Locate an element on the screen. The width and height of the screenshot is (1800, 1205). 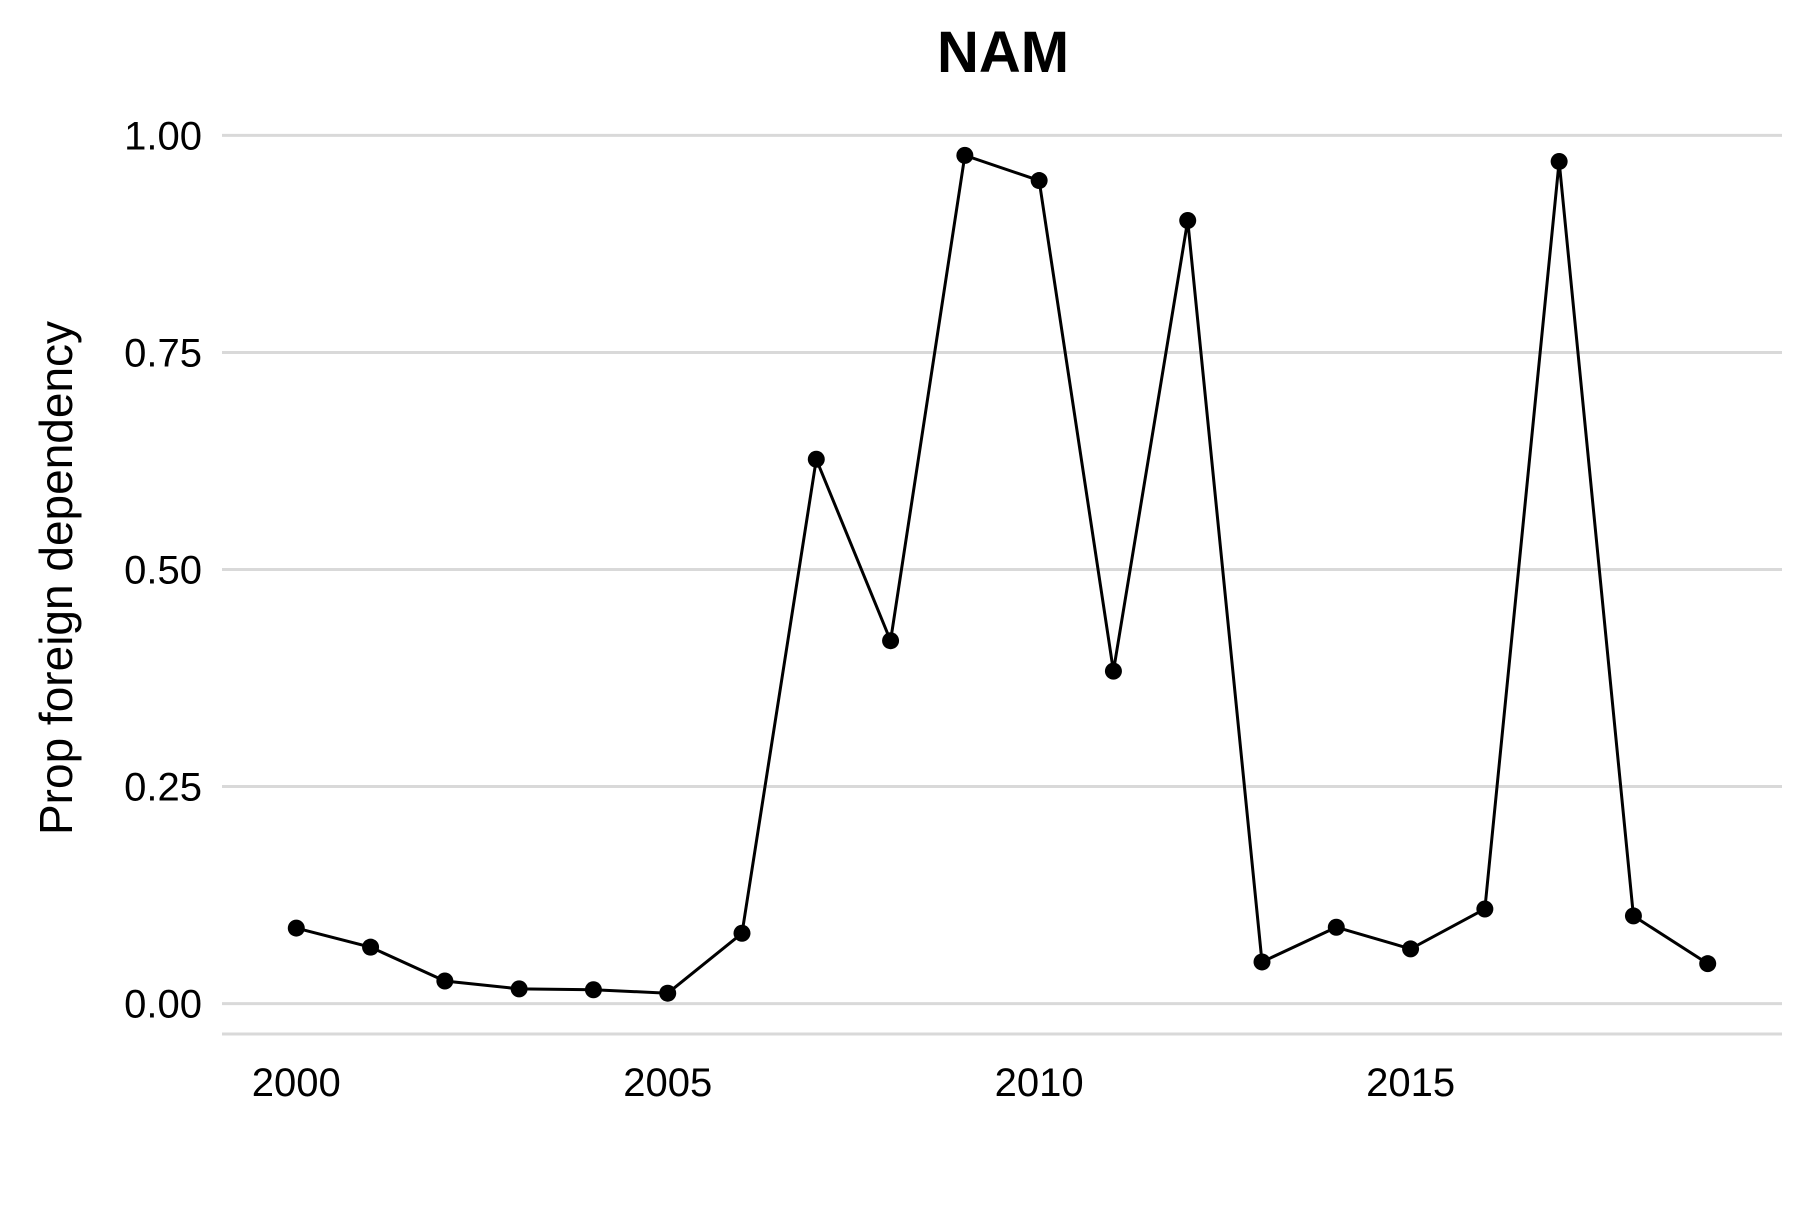
x-tick-label: 2015 is located at coordinates (1410, 1083).